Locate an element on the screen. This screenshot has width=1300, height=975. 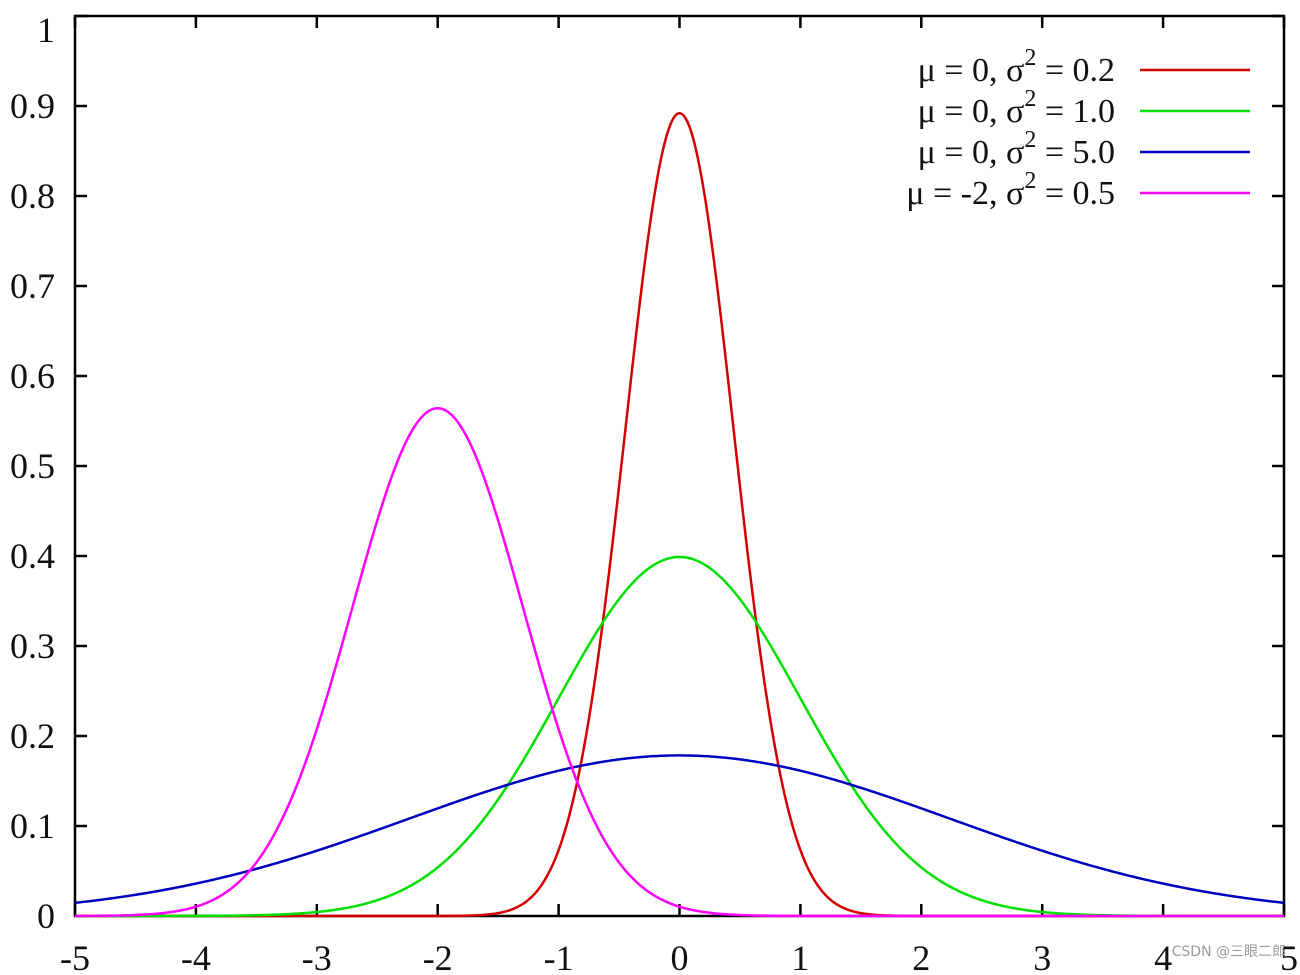
y-tick-label: 0.3 is located at coordinates (32, 646).